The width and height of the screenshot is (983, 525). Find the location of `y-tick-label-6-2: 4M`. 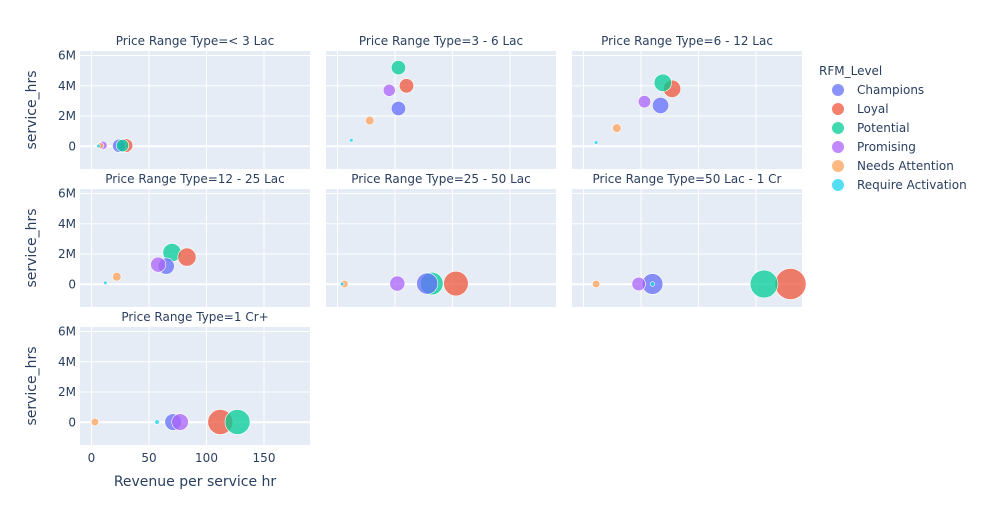

y-tick-label-6-2: 4M is located at coordinates (67, 362).